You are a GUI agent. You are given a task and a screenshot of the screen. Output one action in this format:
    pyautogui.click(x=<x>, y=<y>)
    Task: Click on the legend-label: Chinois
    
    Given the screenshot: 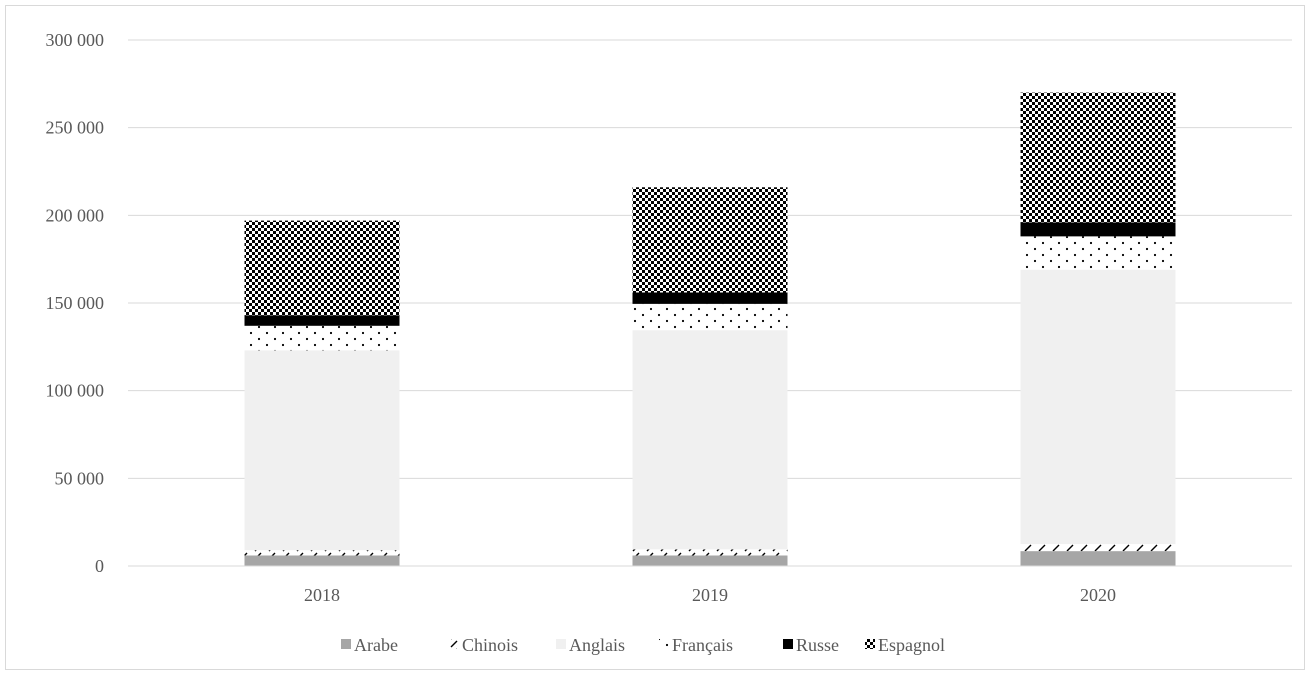 What is the action you would take?
    pyautogui.click(x=490, y=645)
    